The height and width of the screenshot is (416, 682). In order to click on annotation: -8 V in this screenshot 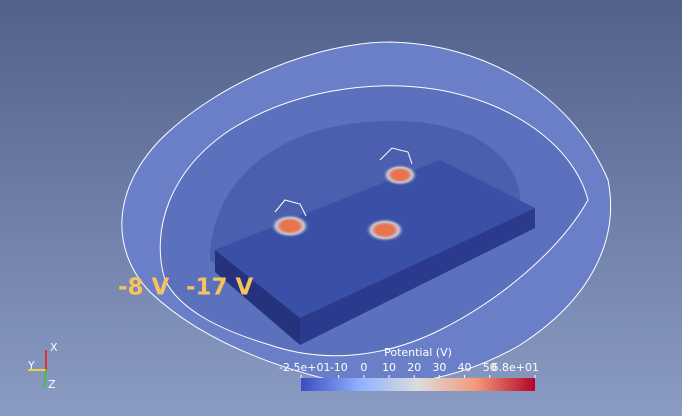, I will do `click(144, 288)`.